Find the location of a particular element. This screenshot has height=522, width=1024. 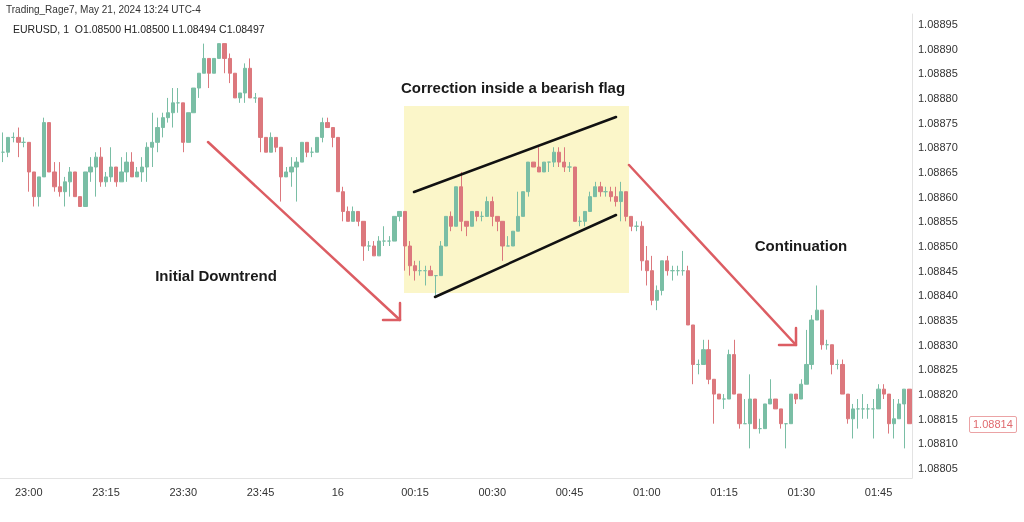

text: 1.08814 is located at coordinates (993, 424).